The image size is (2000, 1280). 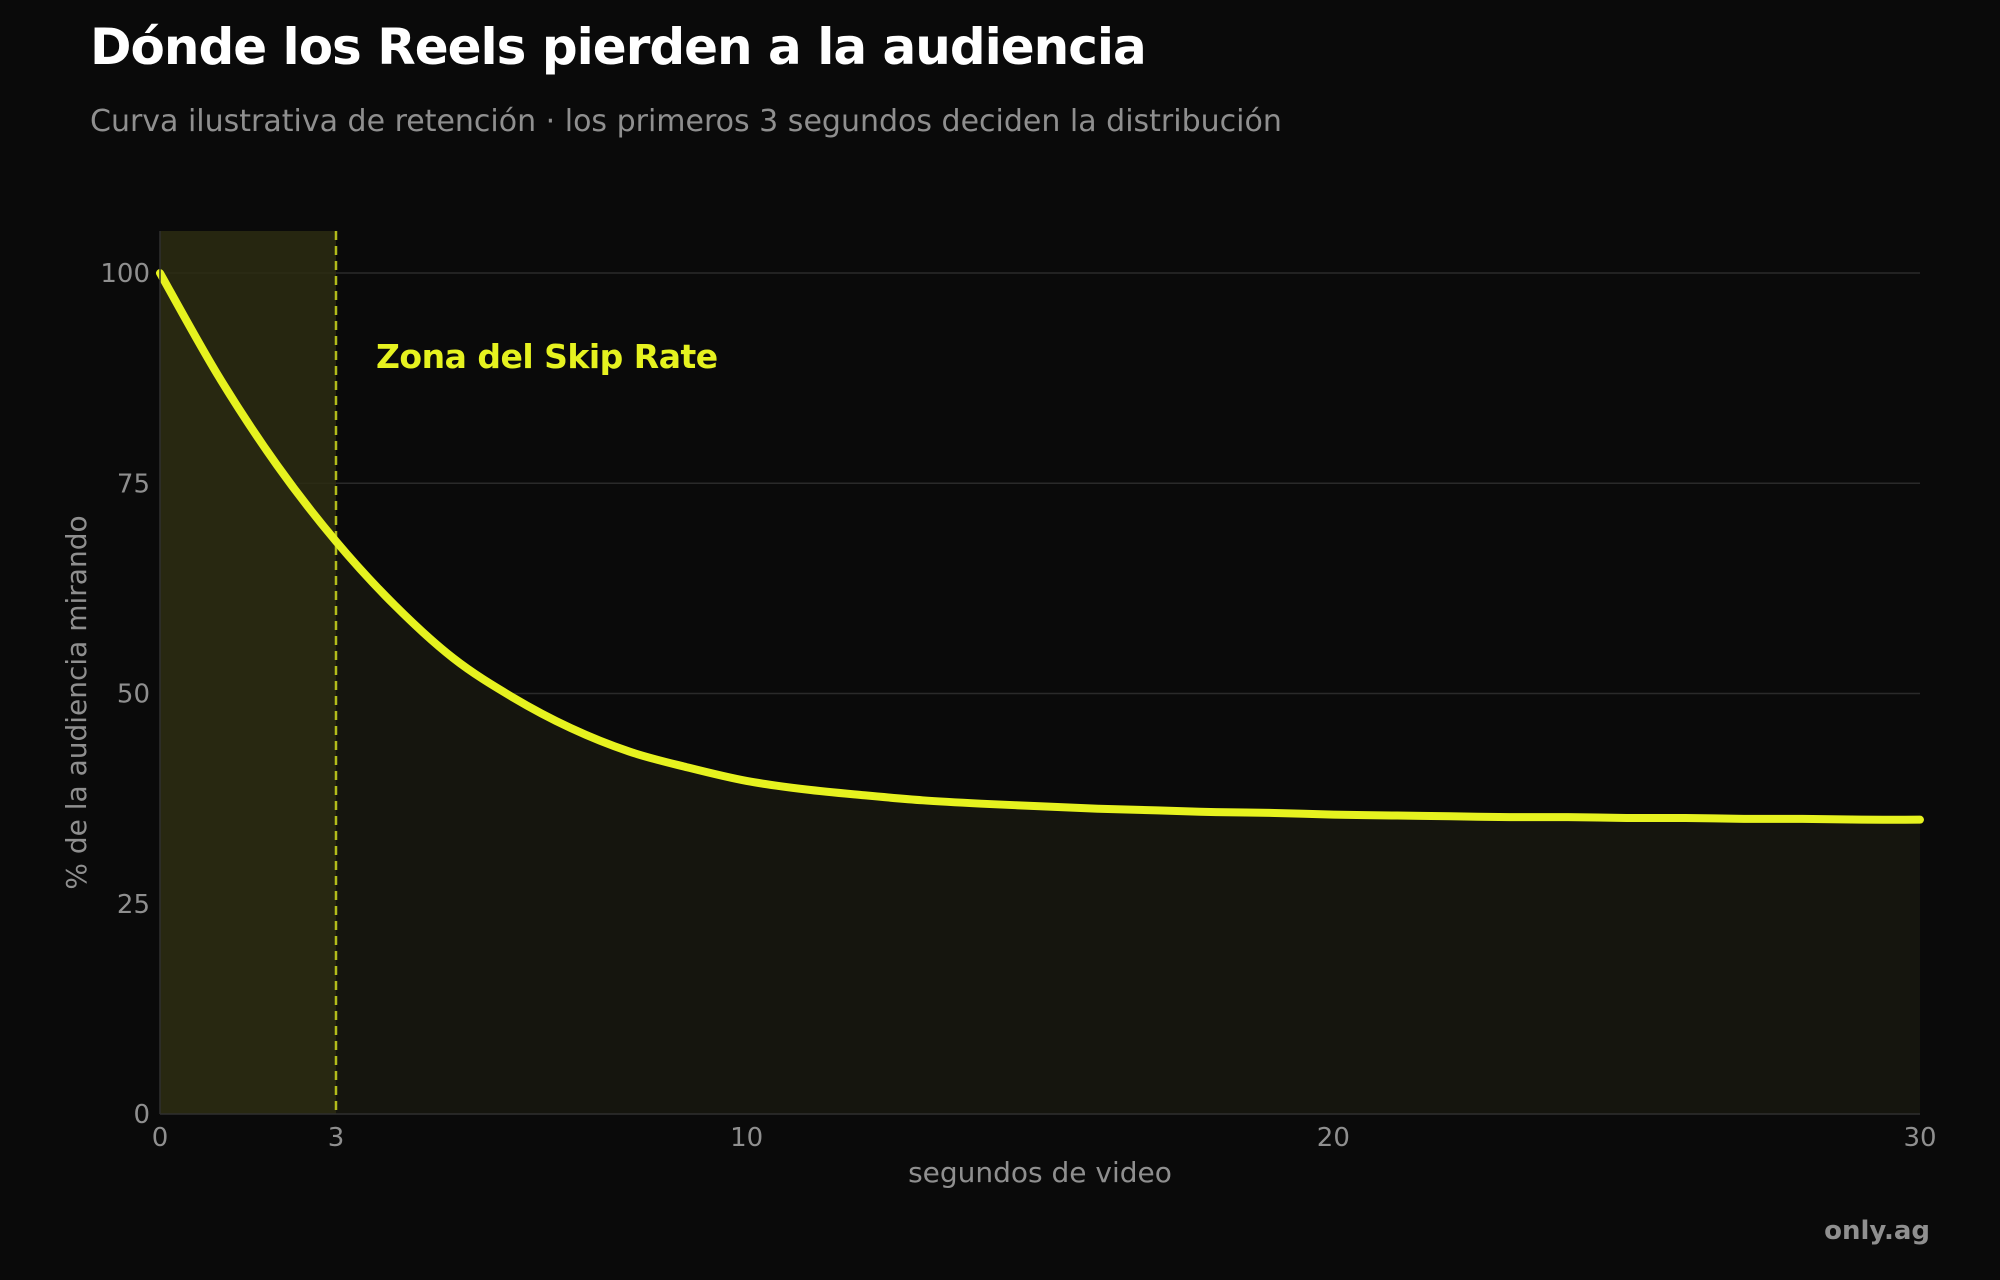 I want to click on brand-label: only.ag, so click(x=1877, y=1231).